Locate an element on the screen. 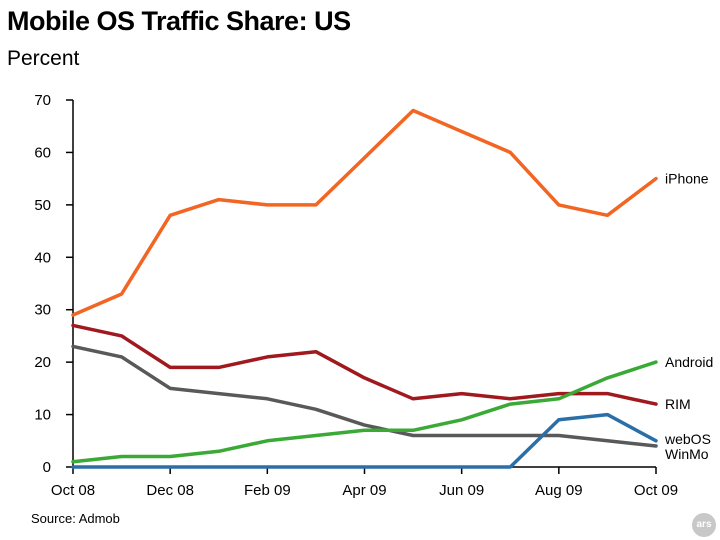 Image resolution: width=720 pixels, height=540 pixels. x-tick-label: Oct 08 is located at coordinates (73, 490).